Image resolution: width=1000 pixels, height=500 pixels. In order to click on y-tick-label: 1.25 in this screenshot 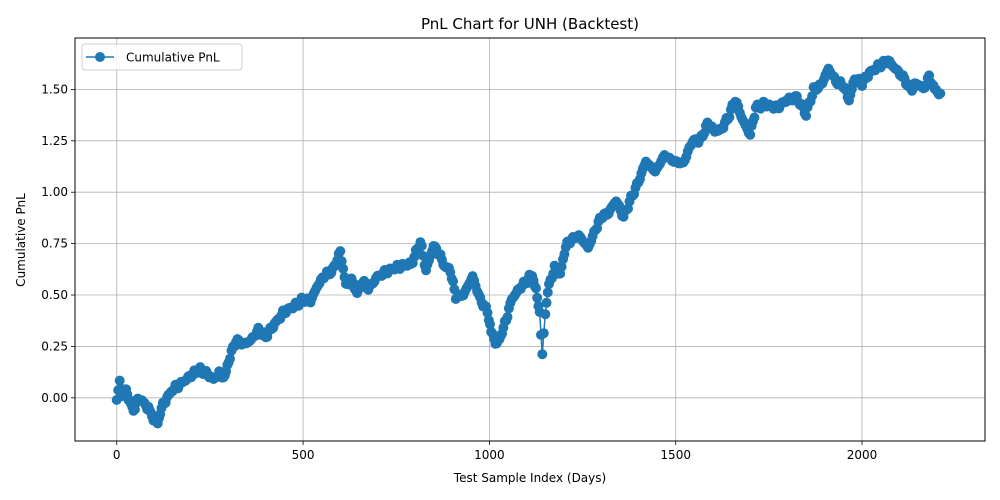, I will do `click(54, 141)`.